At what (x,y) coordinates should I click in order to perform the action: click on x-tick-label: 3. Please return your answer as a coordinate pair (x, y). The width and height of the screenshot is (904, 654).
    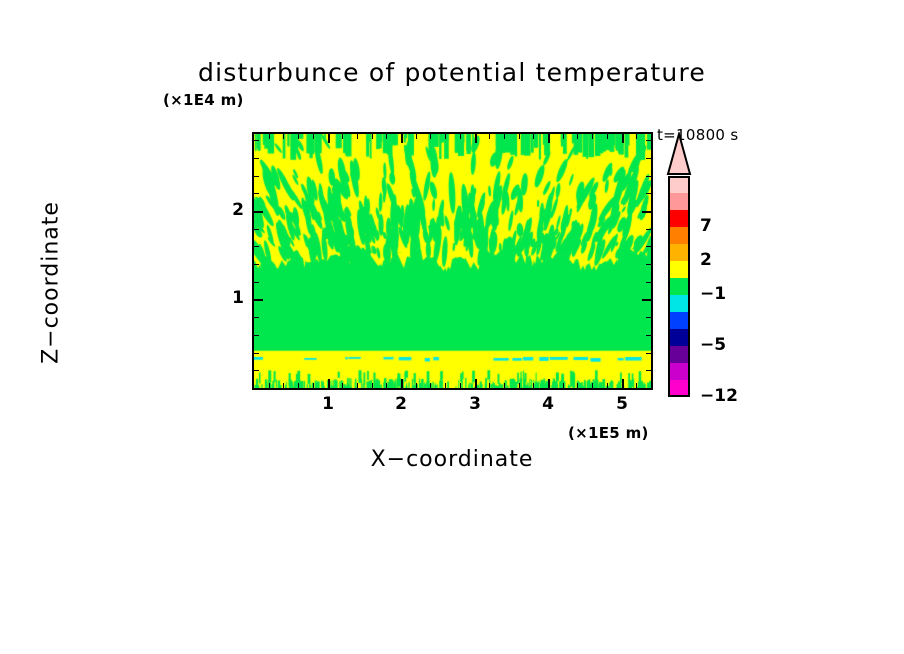
    Looking at the image, I should click on (475, 404).